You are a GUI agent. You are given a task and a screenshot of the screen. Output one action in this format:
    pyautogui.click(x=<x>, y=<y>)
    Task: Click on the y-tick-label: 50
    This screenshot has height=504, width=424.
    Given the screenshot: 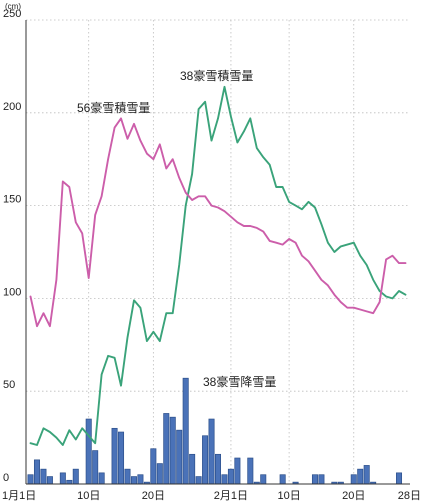 What is the action you would take?
    pyautogui.click(x=9, y=385)
    